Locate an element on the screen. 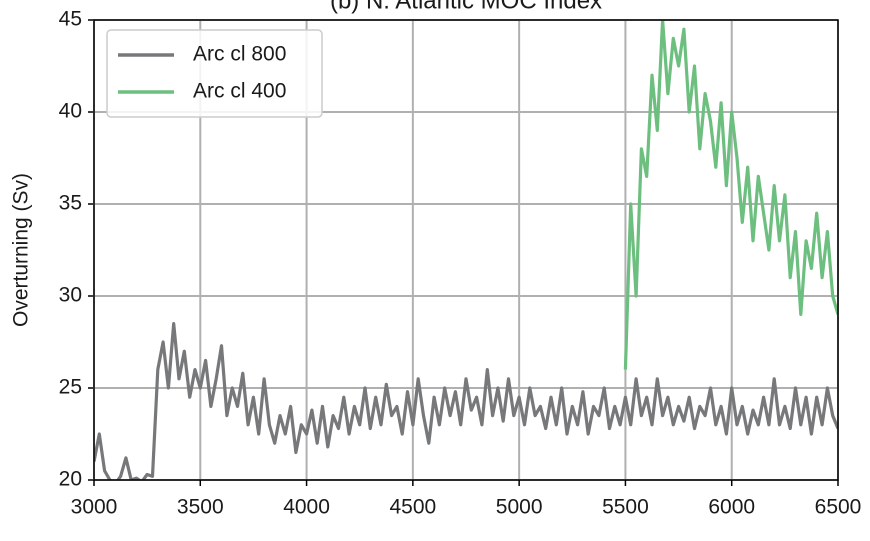  legend-label: Arc cl 400 is located at coordinates (239, 91).